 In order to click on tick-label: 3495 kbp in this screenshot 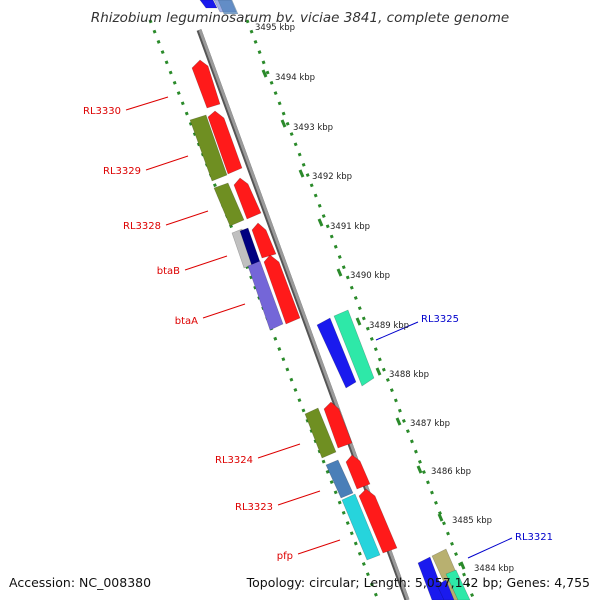, I will do `click(275, 28)`.